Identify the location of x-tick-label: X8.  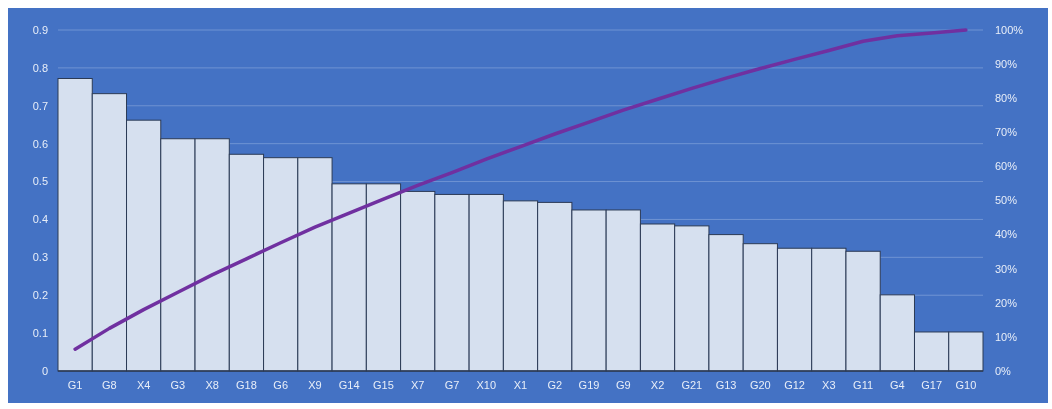
(212, 385).